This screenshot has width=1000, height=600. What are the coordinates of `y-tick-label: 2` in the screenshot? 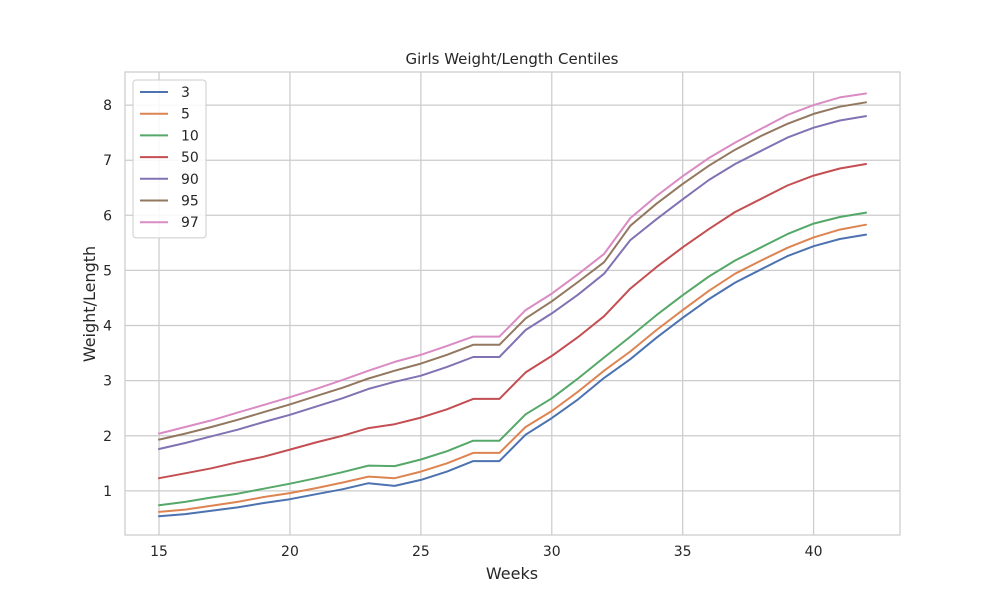 It's located at (107, 437).